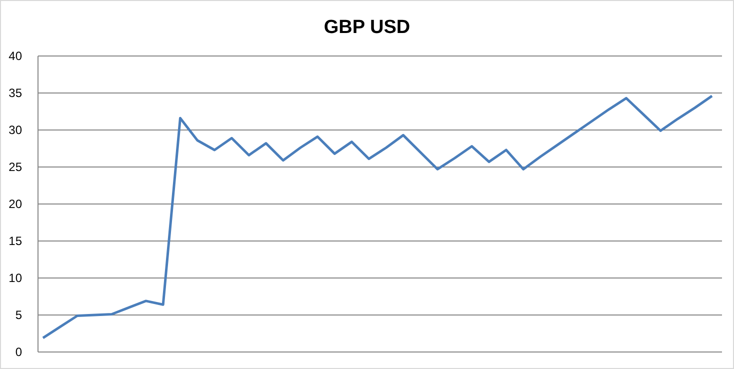  Describe the element at coordinates (15, 204) in the screenshot. I see `y-tick-label: 20` at that location.